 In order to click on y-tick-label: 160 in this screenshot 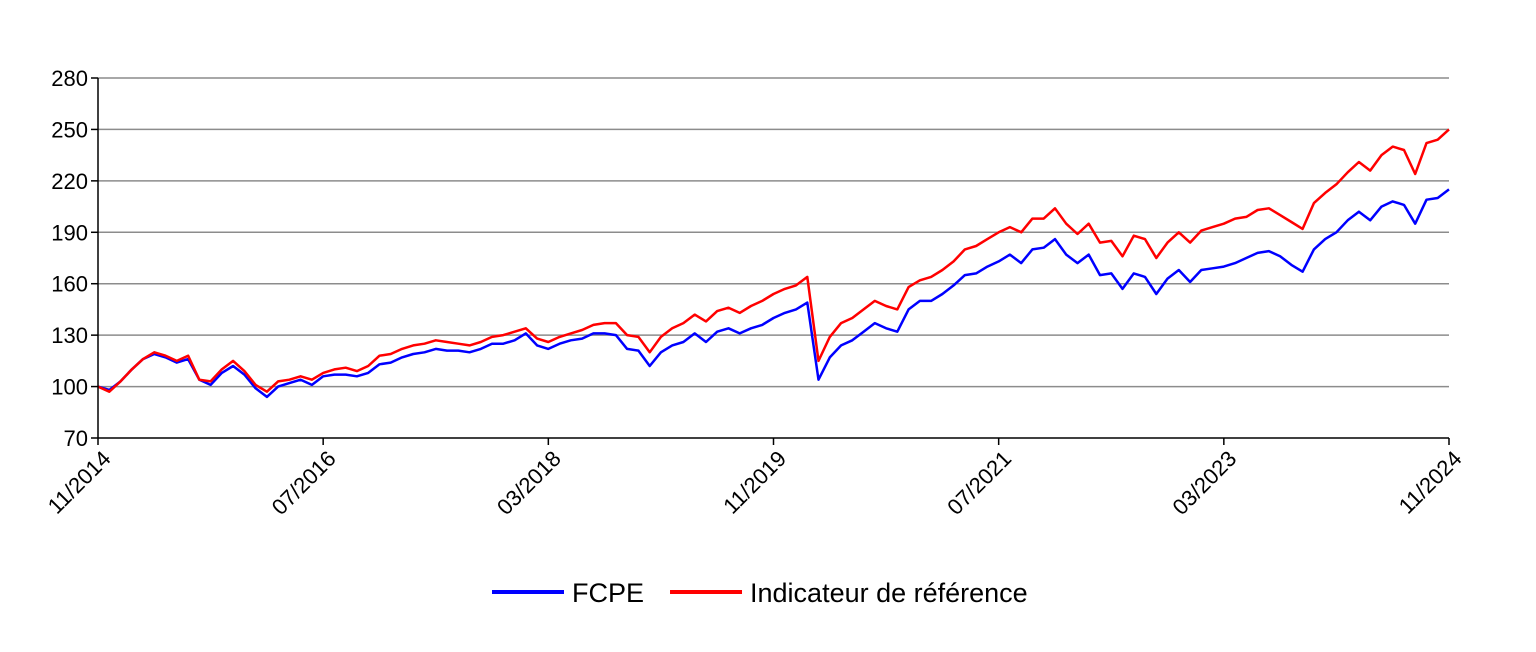, I will do `click(69, 284)`.